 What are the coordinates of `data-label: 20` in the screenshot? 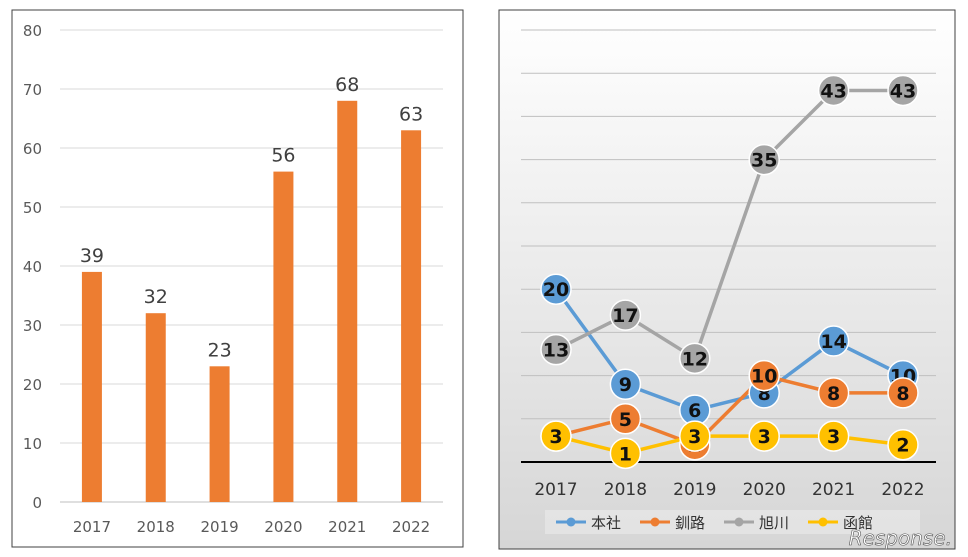 It's located at (556, 290).